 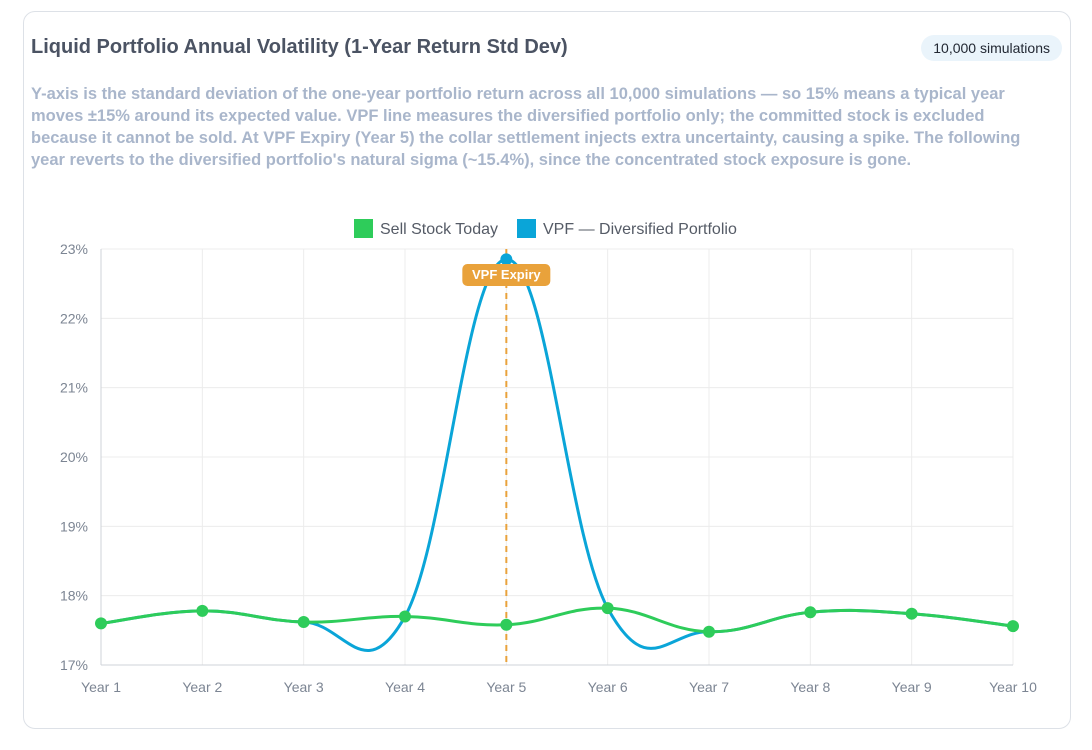 What do you see at coordinates (74, 665) in the screenshot?
I see `y-tick-label: 17%` at bounding box center [74, 665].